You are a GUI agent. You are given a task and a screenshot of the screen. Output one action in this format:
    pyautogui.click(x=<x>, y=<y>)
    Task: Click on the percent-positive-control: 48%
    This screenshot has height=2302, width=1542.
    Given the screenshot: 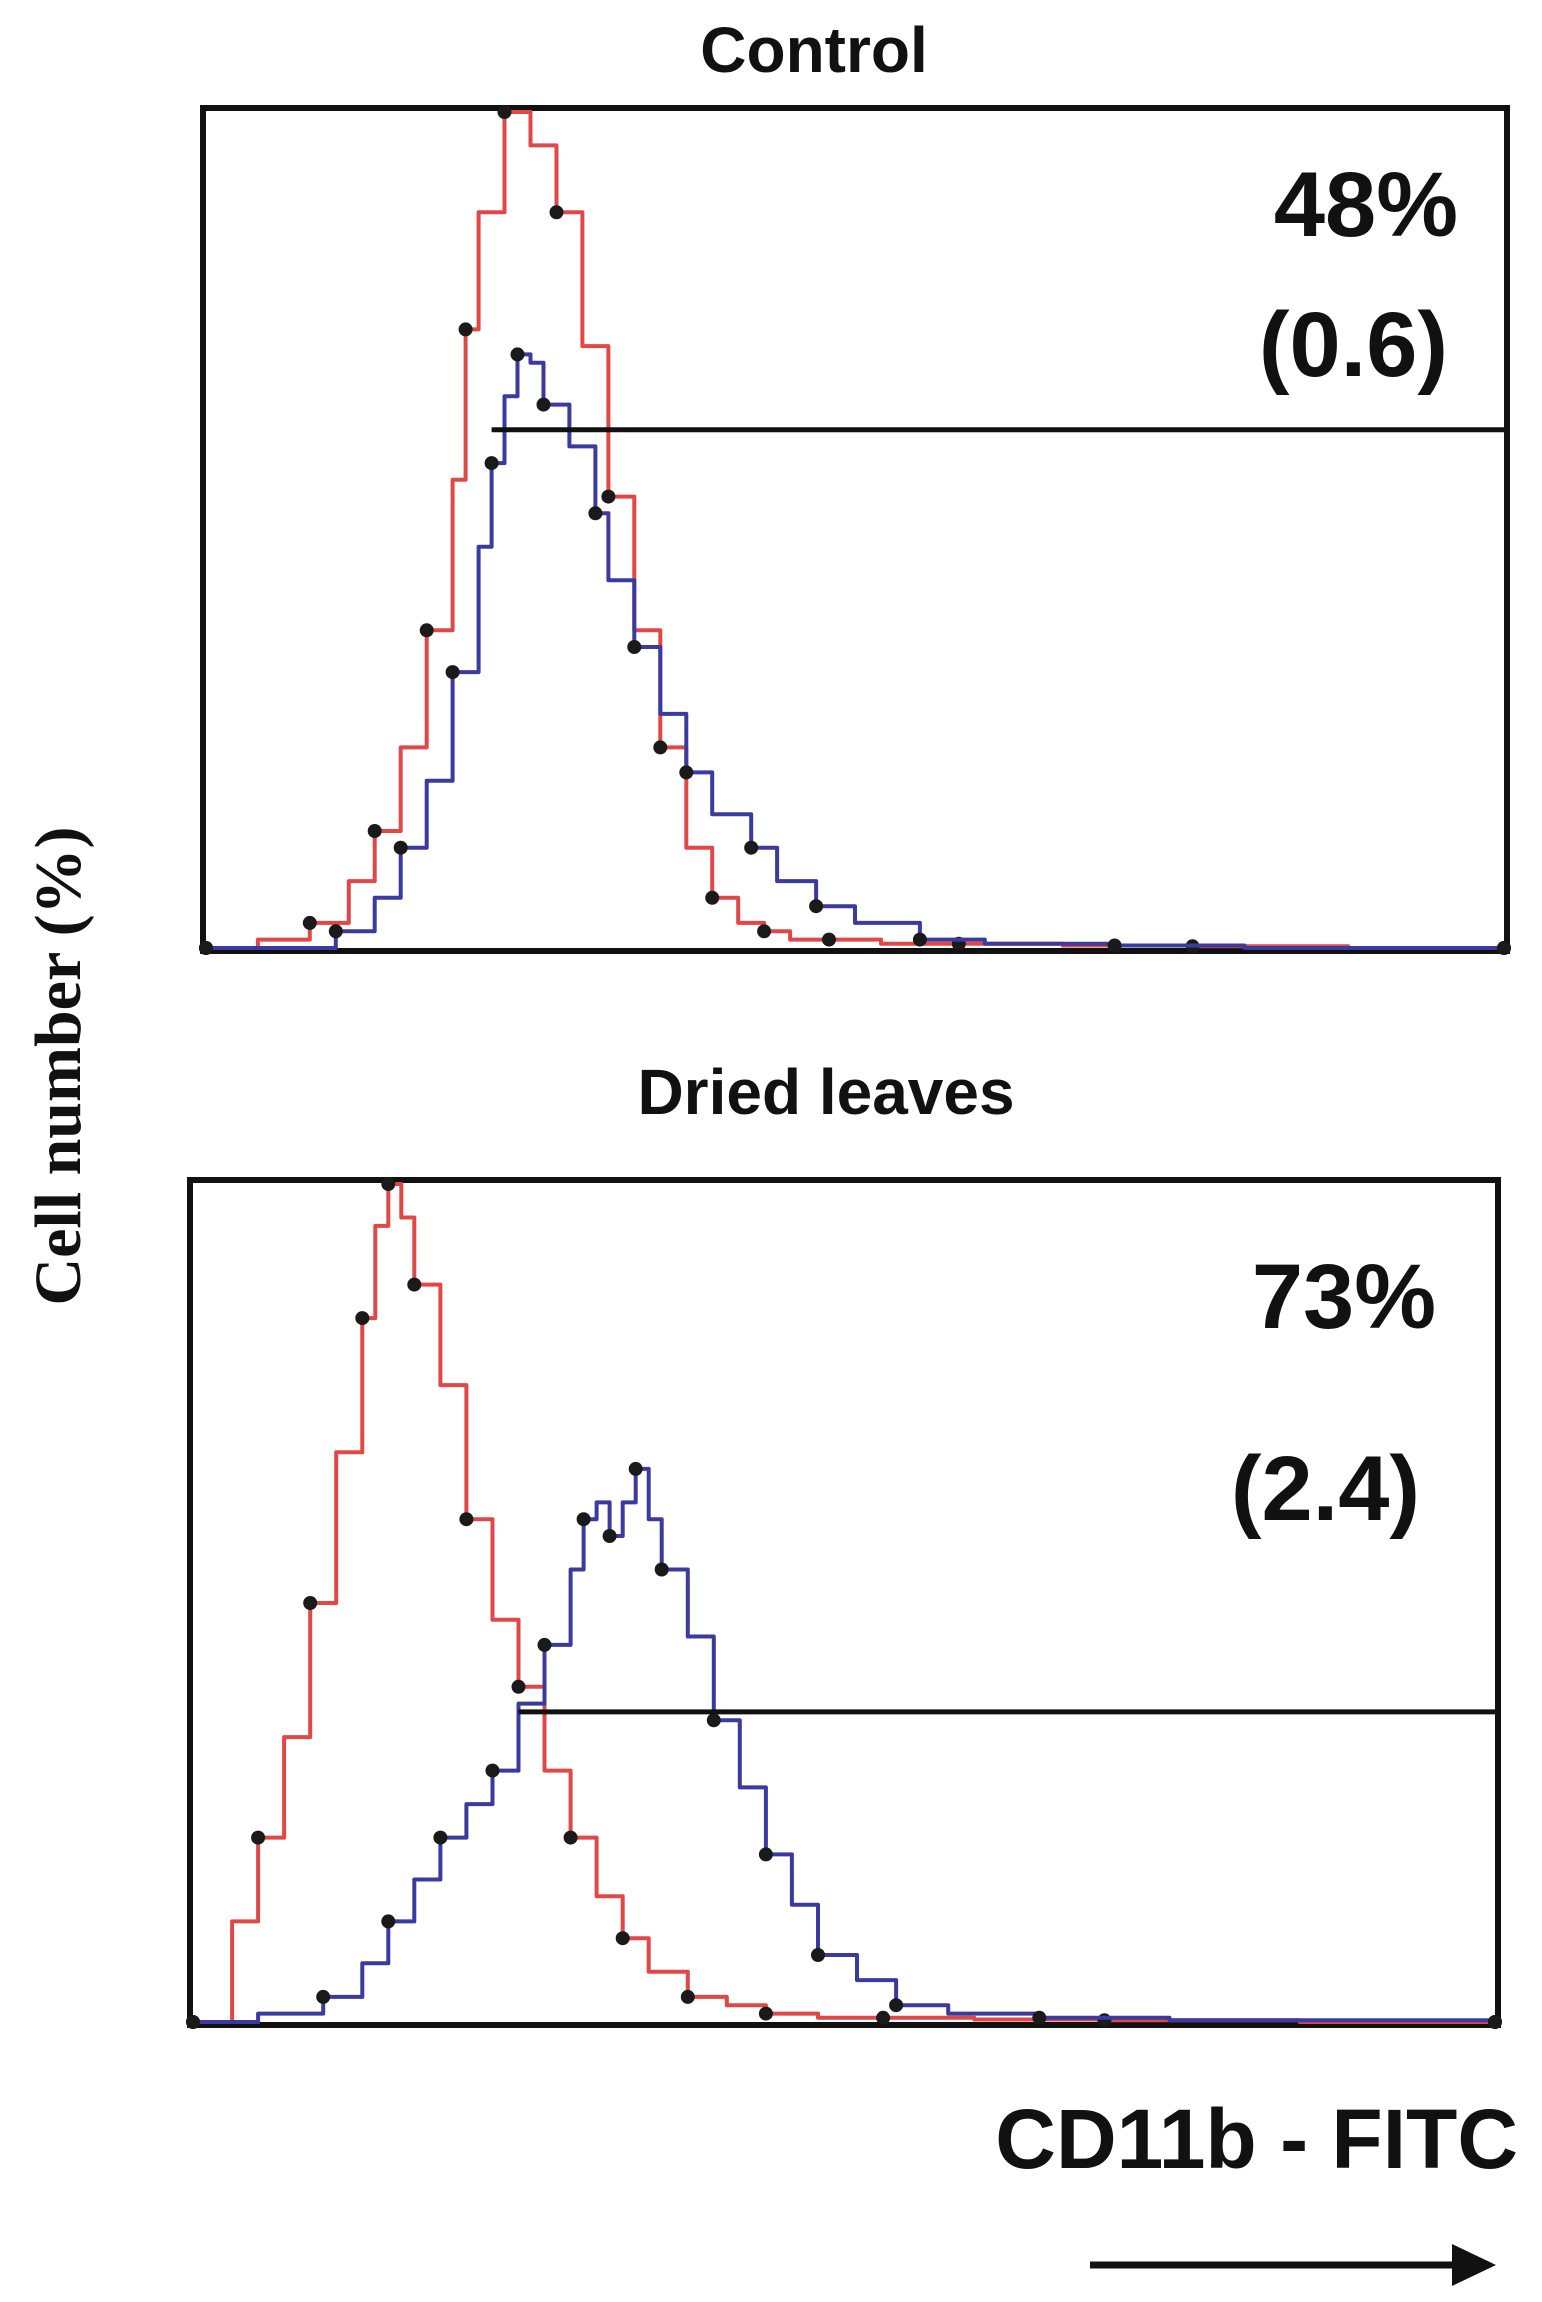 What is the action you would take?
    pyautogui.click(x=1366, y=205)
    